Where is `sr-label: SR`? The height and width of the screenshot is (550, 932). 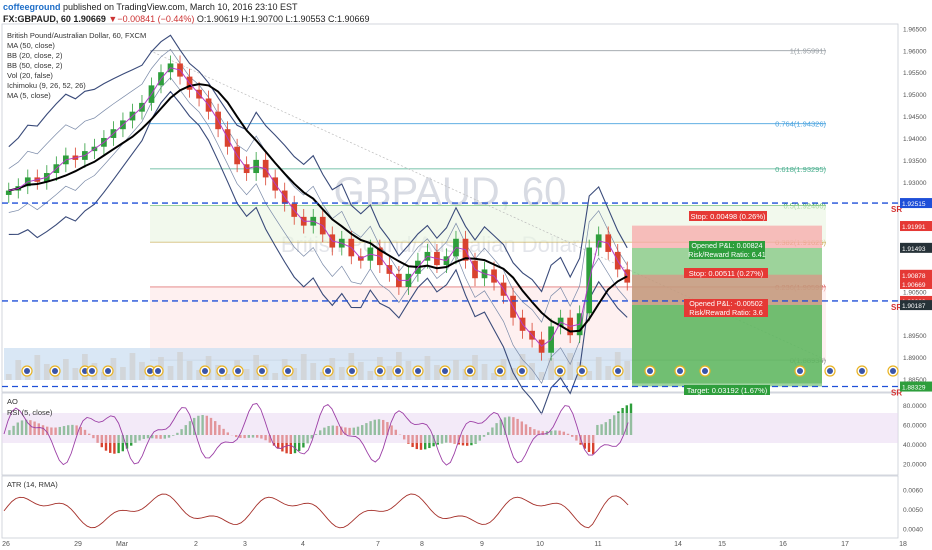
sr-label: SR is located at coordinates (896, 307).